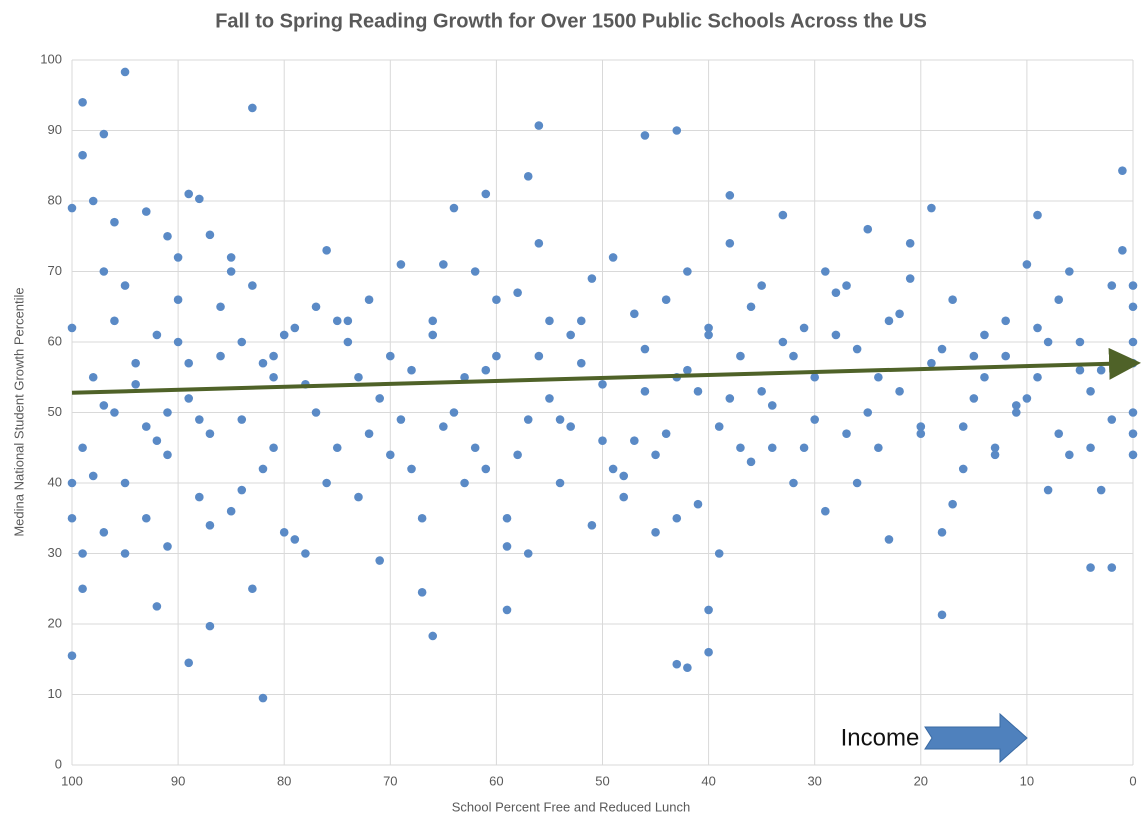 This screenshot has height=826, width=1143. What do you see at coordinates (880, 737) in the screenshot?
I see `annotation: Income` at bounding box center [880, 737].